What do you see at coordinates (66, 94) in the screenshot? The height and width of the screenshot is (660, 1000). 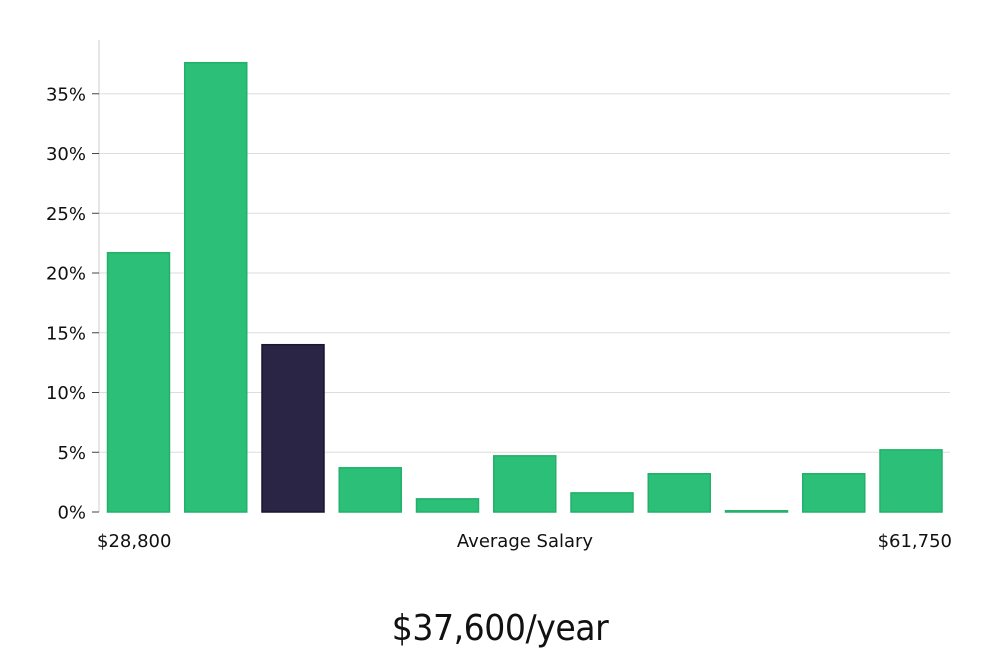 I see `y-tick-label: 35%` at bounding box center [66, 94].